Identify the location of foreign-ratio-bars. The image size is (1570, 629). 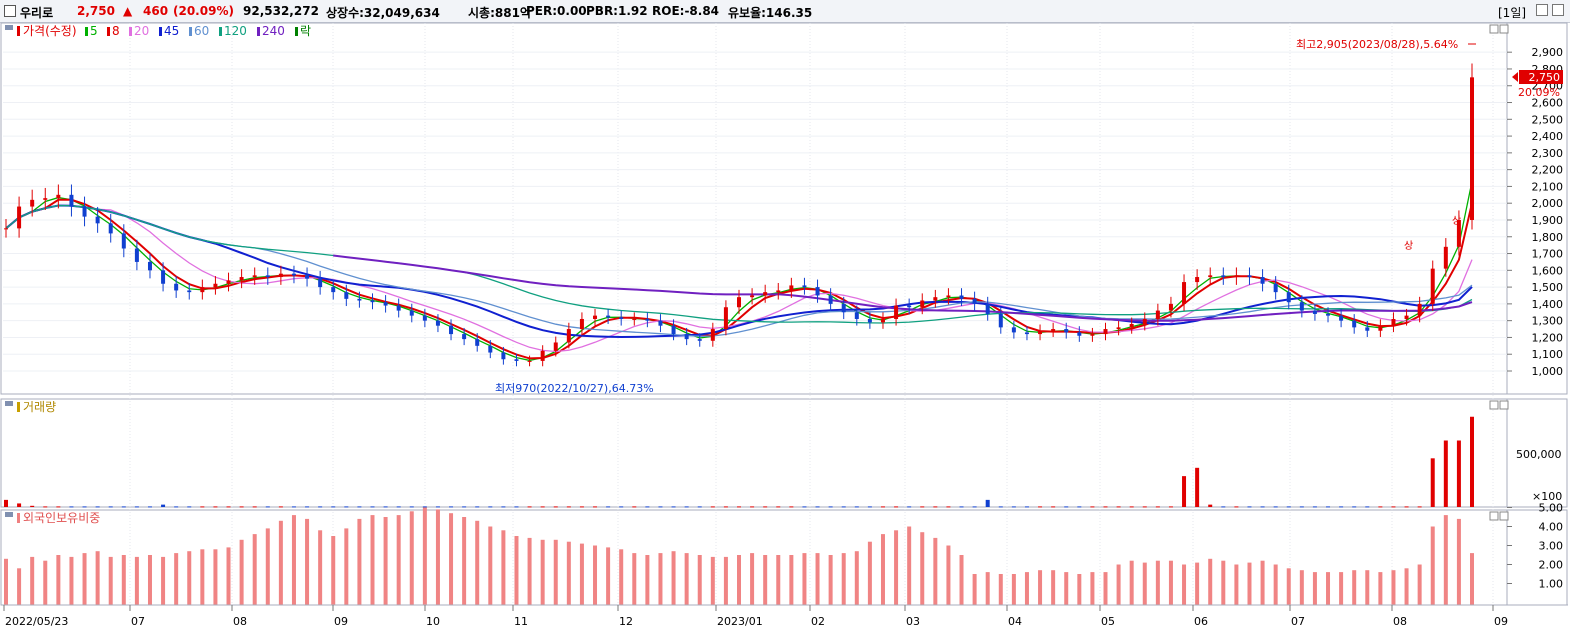
(739, 556).